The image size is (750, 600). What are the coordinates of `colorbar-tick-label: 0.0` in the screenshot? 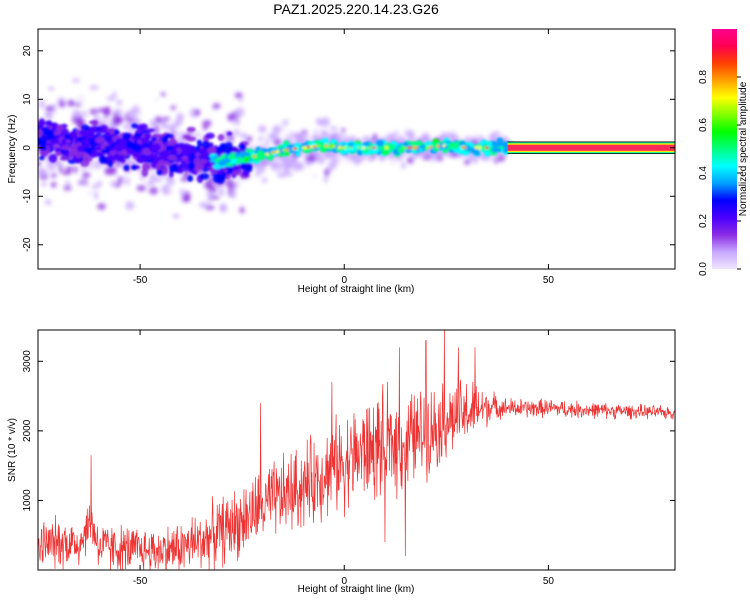 It's located at (703, 269).